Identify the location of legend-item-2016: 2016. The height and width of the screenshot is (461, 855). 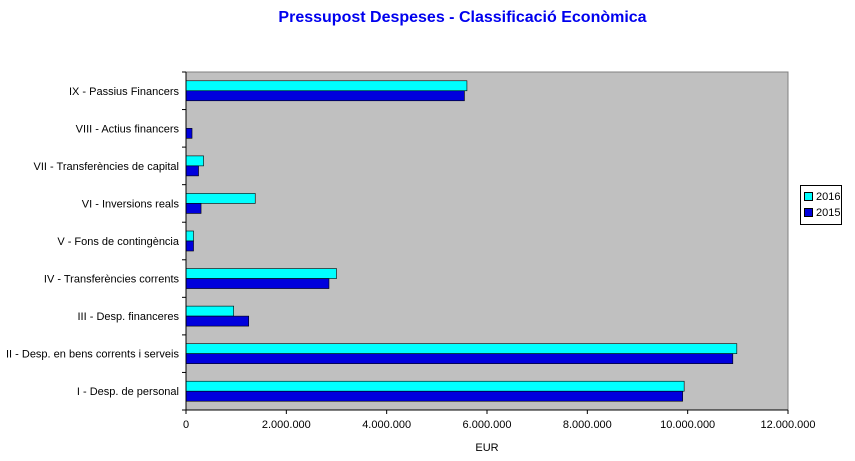
(822, 197).